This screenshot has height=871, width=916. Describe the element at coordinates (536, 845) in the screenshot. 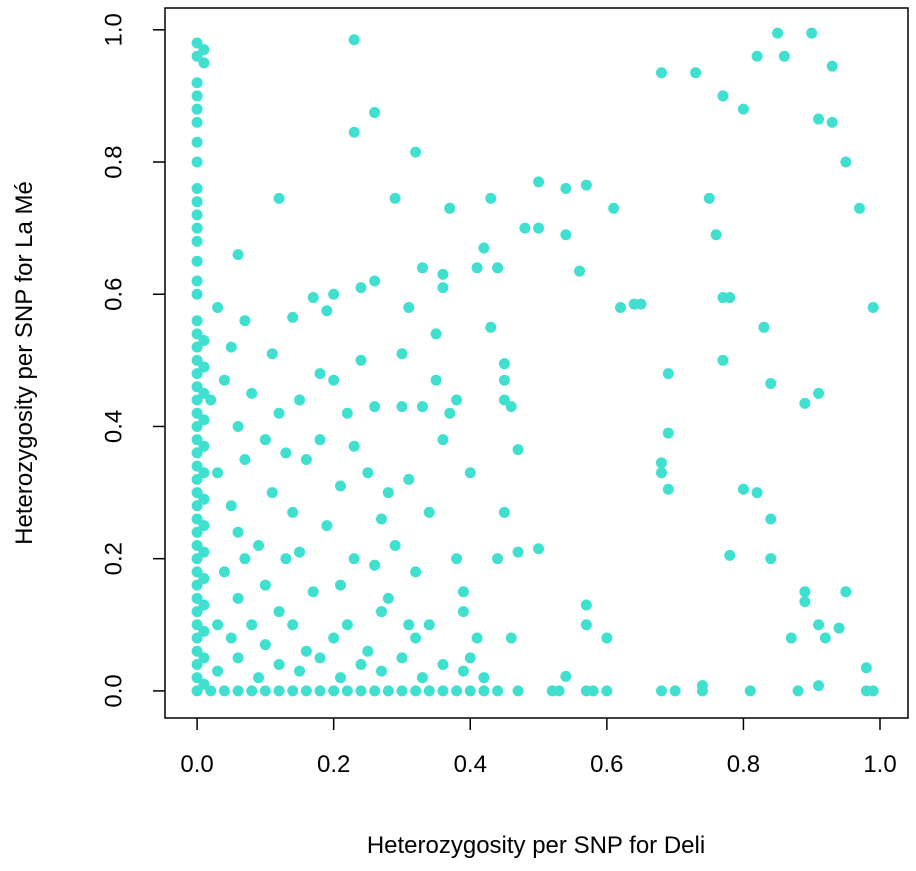

I see `x-axis-title: Heterozygosity per SNP for Deli` at that location.